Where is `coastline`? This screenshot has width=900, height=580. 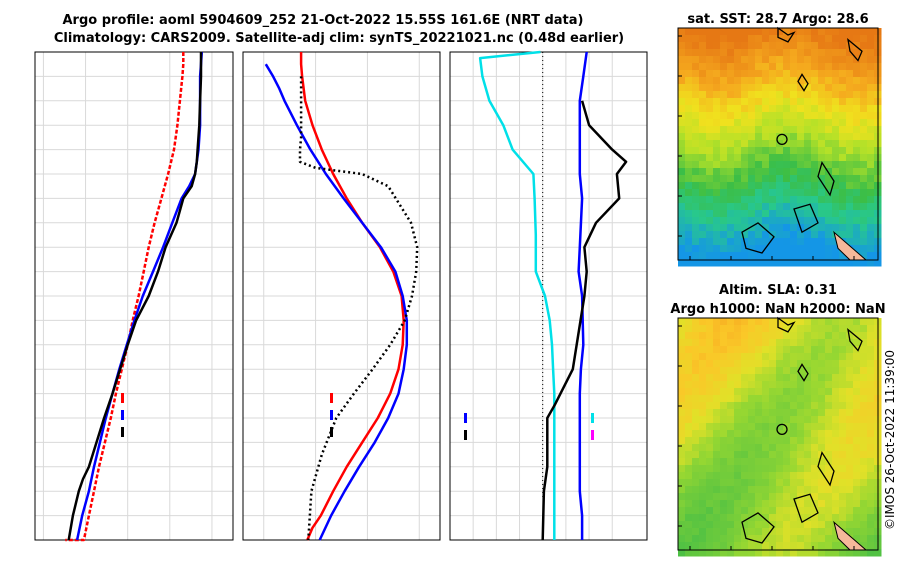 coastline is located at coordinates (806, 218).